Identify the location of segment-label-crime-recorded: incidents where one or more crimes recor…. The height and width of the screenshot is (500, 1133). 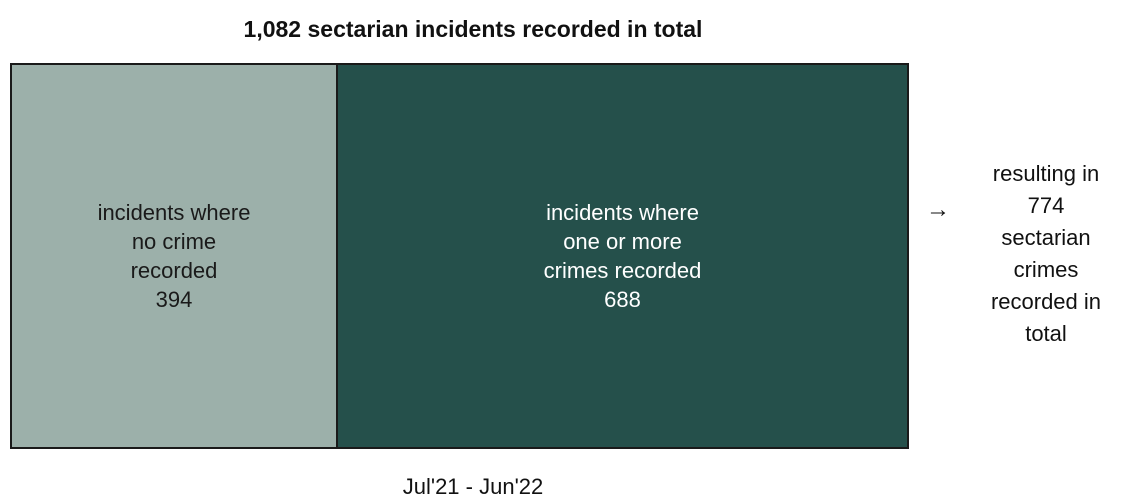
(622, 241).